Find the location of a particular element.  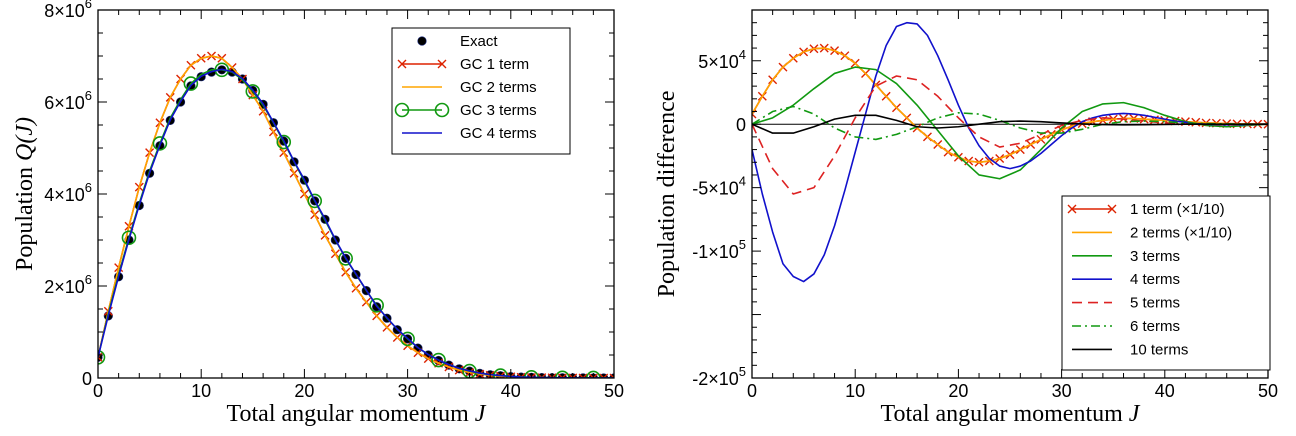

y-tick-base: 4×10 is located at coordinates (64, 195).